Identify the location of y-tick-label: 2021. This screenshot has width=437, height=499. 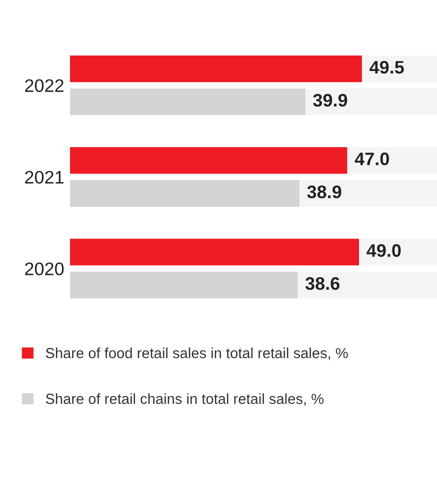
(44, 177).